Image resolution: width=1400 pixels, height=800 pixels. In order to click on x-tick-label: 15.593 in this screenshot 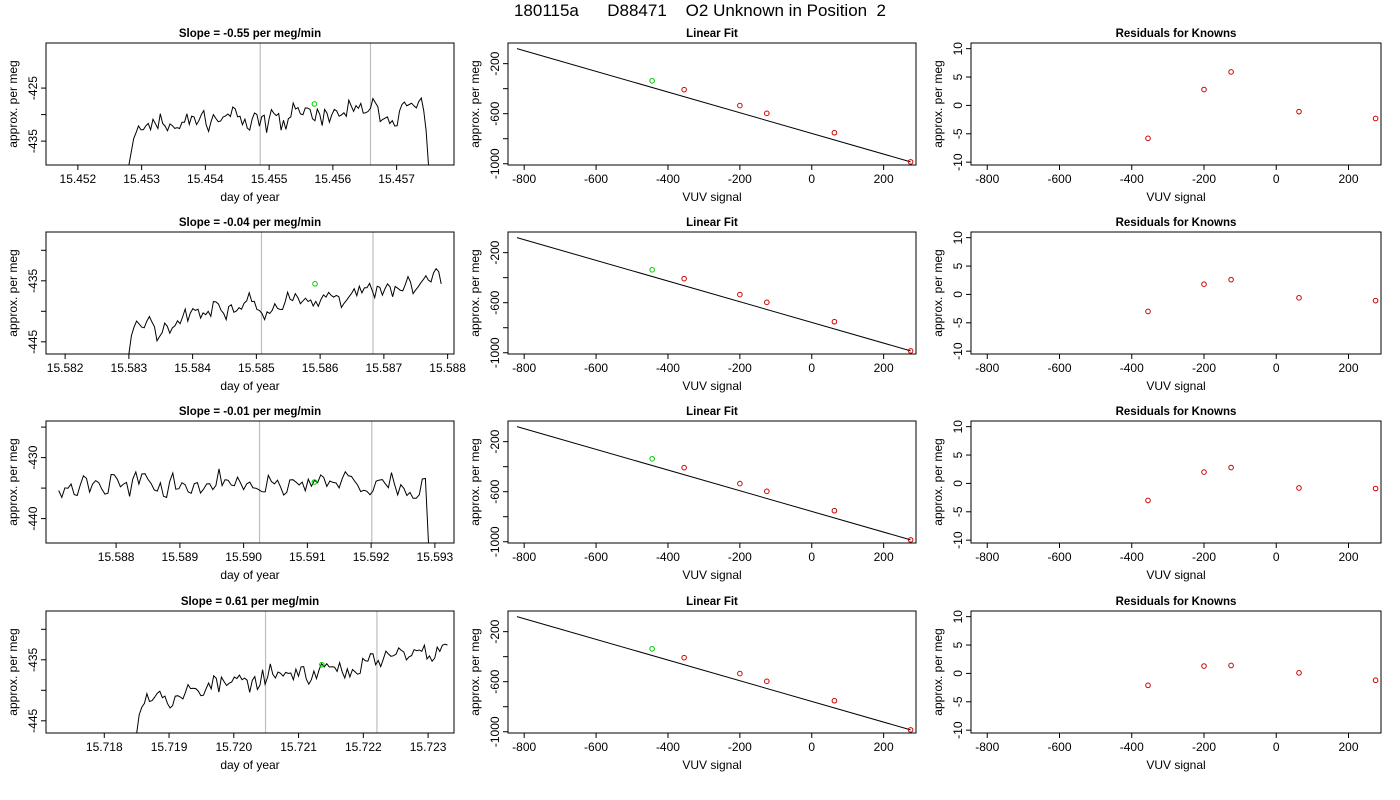, I will do `click(435, 557)`.